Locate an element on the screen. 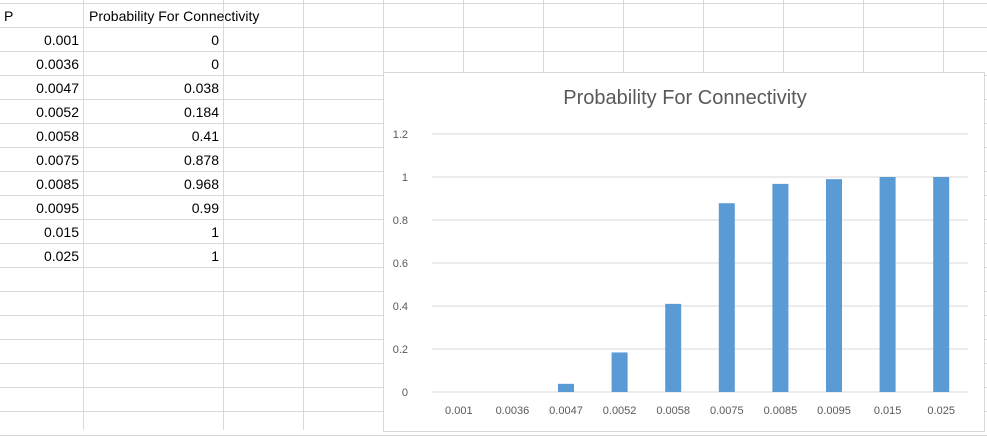 The width and height of the screenshot is (987, 436). y-tick-label: 1.2 is located at coordinates (400, 135).